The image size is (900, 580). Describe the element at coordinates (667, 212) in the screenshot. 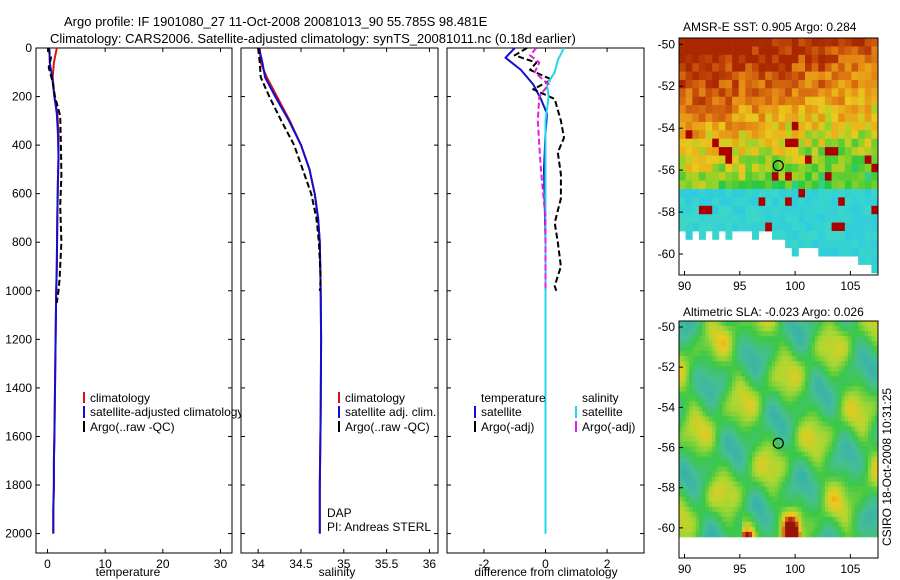

I see `map-y-tick-label: -58` at that location.